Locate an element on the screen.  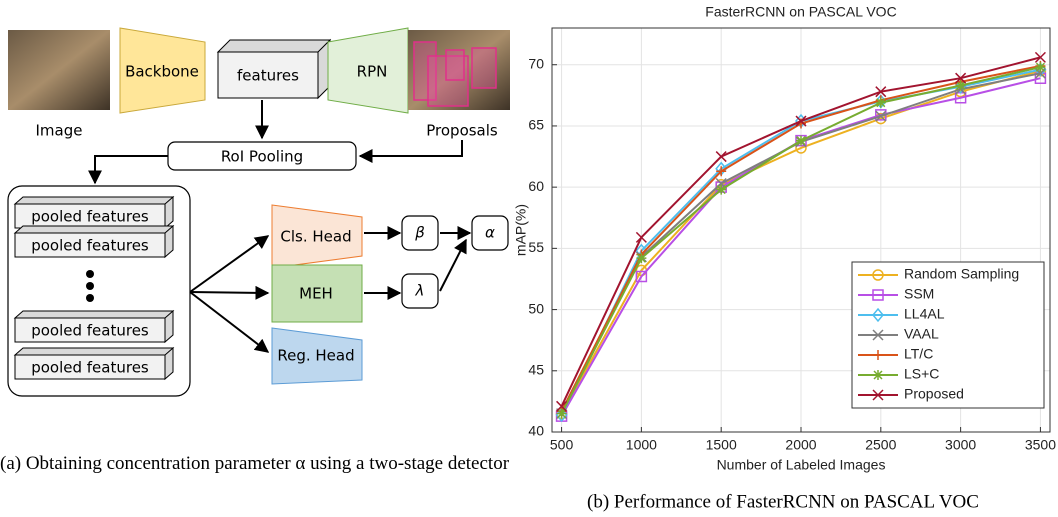
proposals-label: Proposals is located at coordinates (462, 131).